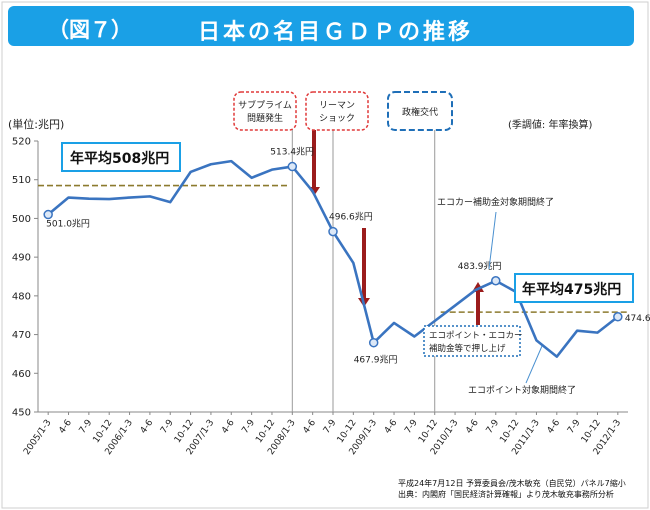 The width and height of the screenshot is (650, 510). I want to click on data-label: 467.9兆円, so click(376, 360).